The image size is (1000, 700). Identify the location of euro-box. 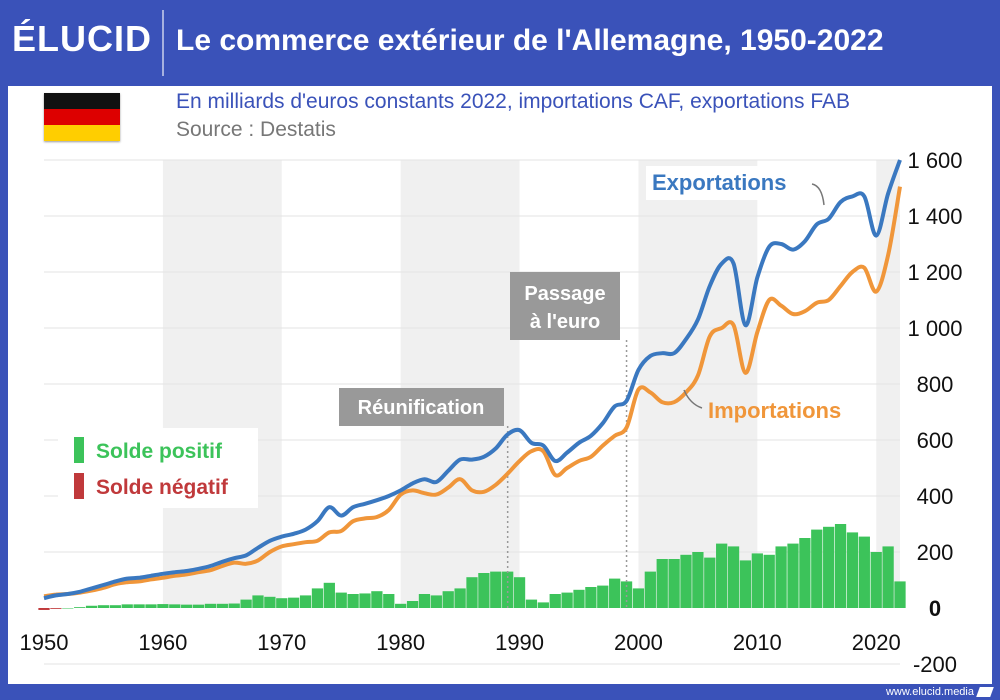
(565, 306).